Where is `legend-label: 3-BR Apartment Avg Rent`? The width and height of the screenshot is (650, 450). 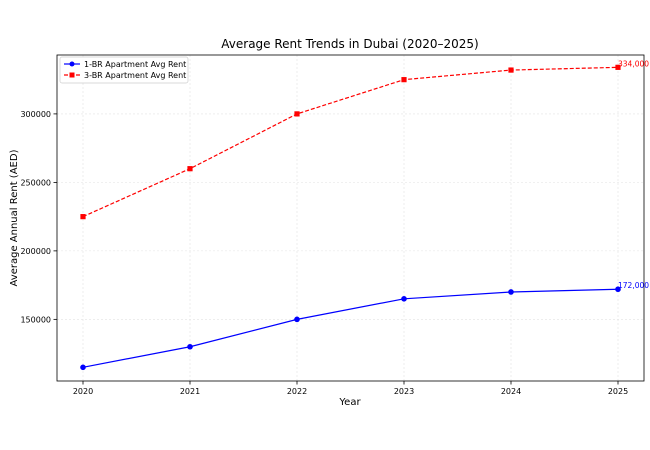 legend-label: 3-BR Apartment Avg Rent is located at coordinates (135, 75).